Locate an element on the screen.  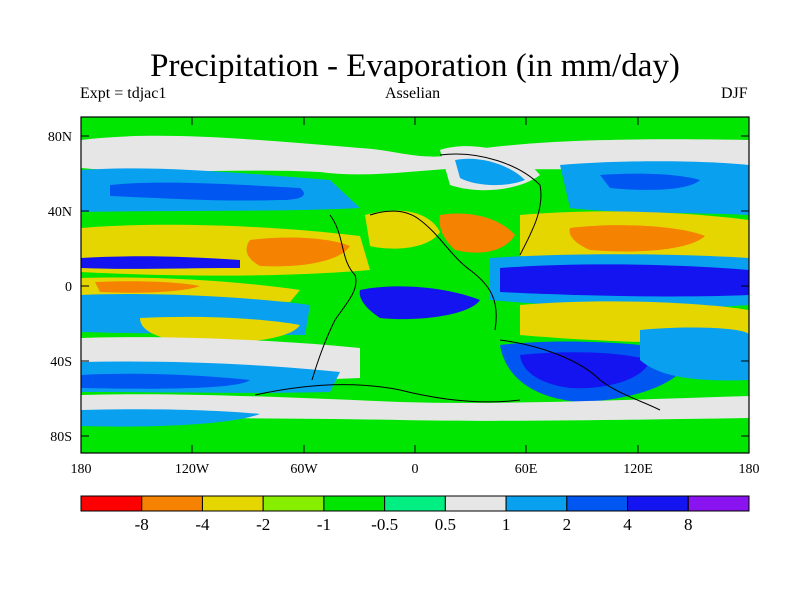
y-label-40n: 40N is located at coordinates (60, 212).